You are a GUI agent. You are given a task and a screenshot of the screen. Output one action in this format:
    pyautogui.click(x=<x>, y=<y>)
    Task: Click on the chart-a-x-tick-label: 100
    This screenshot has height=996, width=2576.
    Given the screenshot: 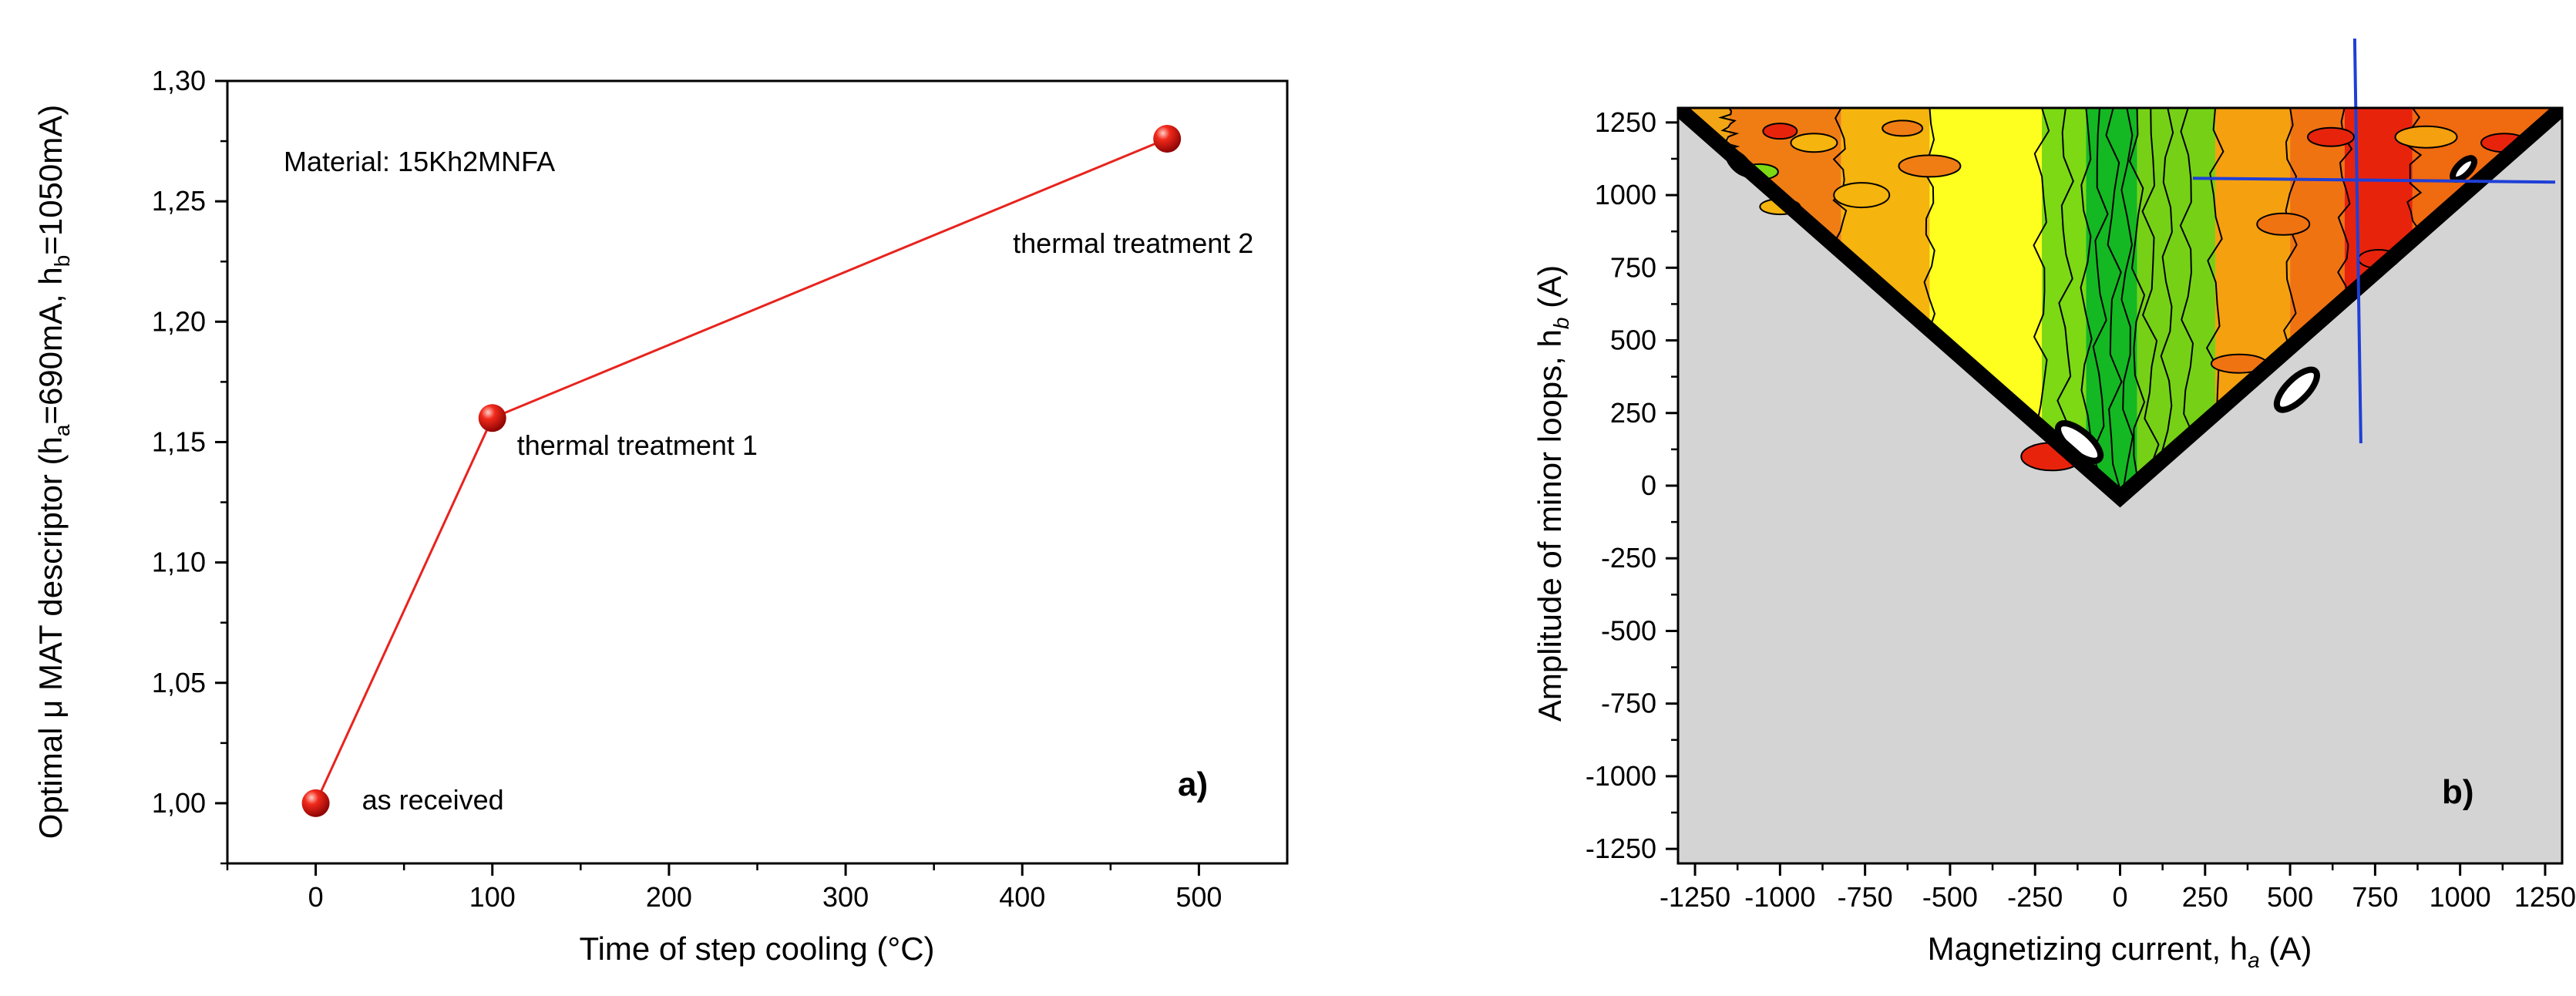 What is the action you would take?
    pyautogui.click(x=492, y=897)
    